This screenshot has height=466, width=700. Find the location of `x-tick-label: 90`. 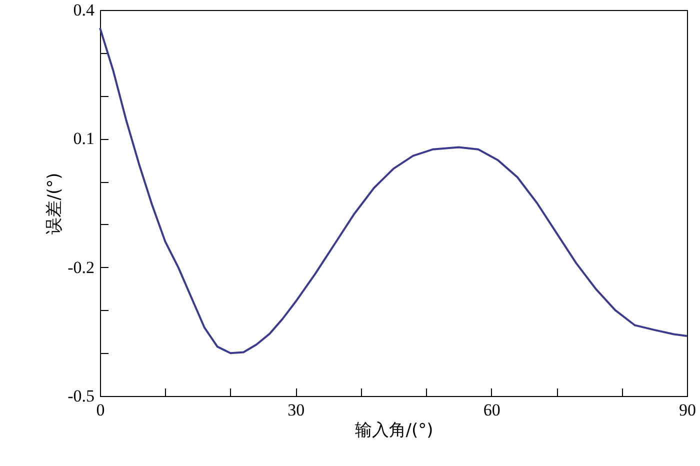

x-tick-label: 90 is located at coordinates (687, 410).